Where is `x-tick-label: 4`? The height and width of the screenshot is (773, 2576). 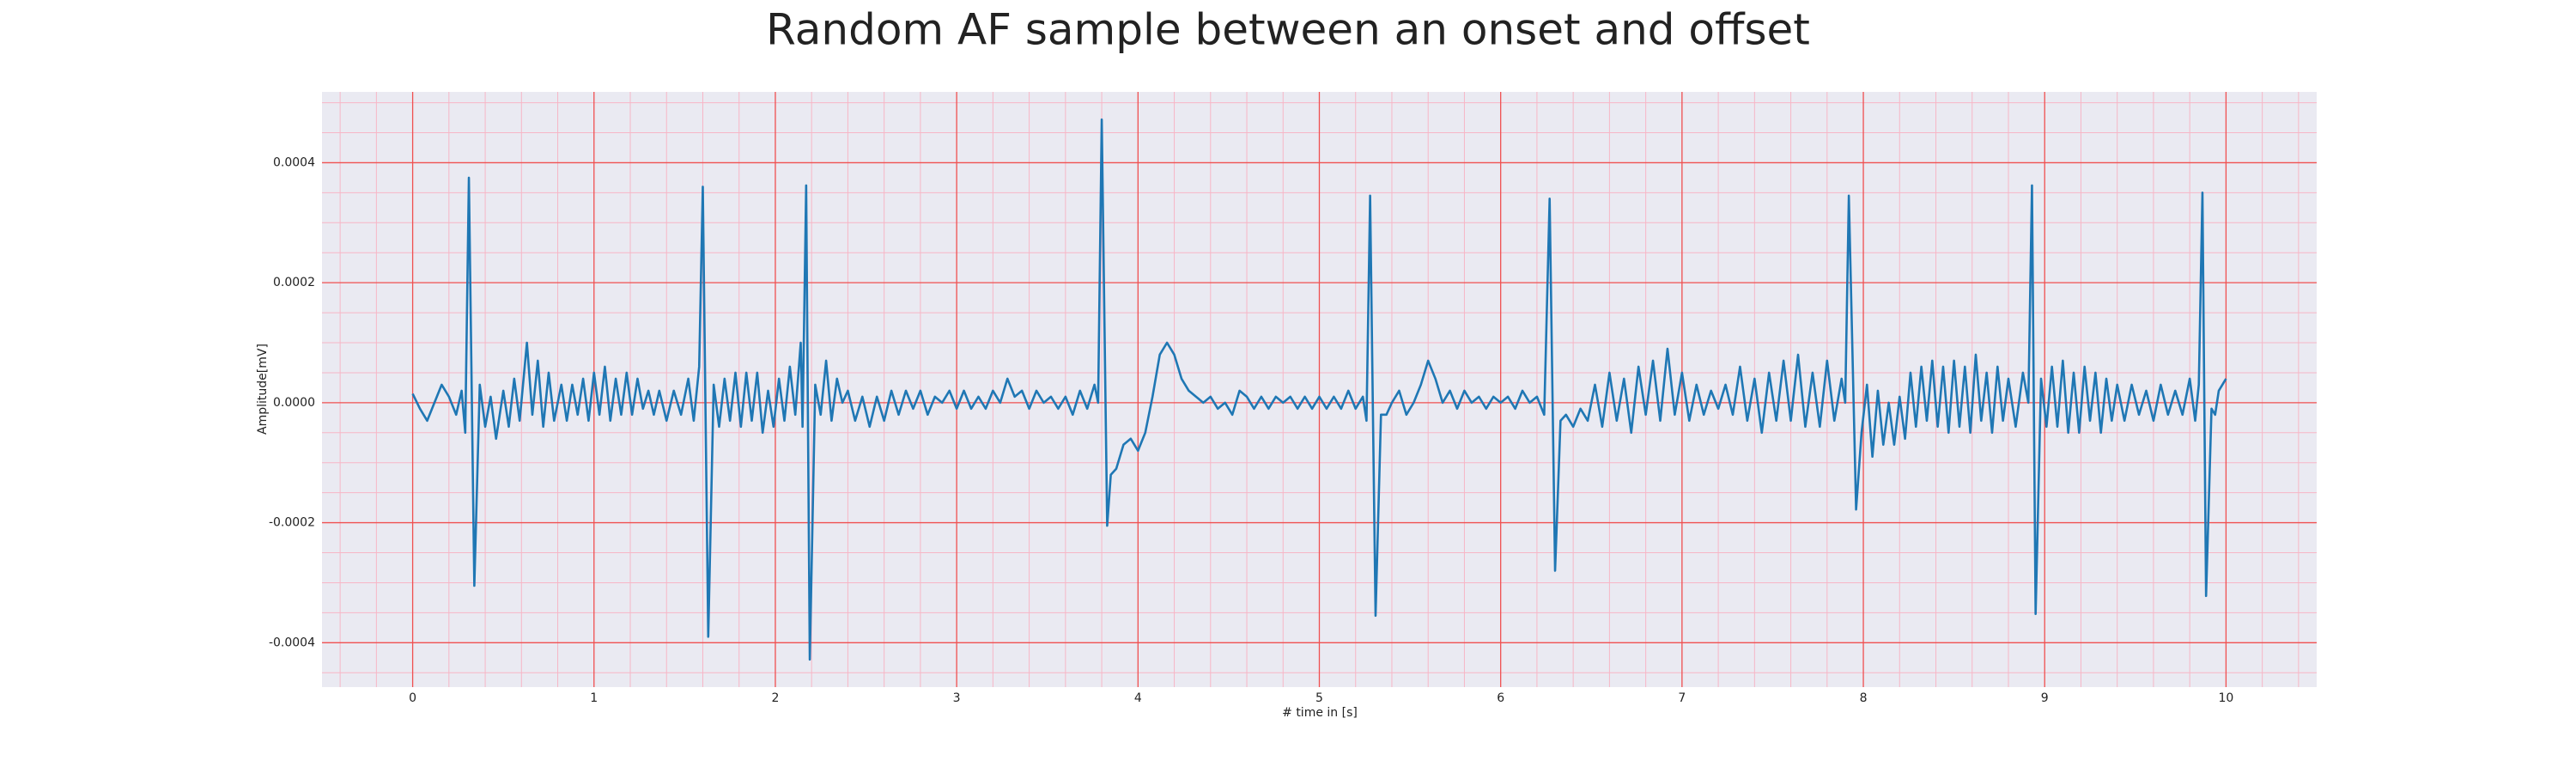
x-tick-label: 4 is located at coordinates (1138, 698).